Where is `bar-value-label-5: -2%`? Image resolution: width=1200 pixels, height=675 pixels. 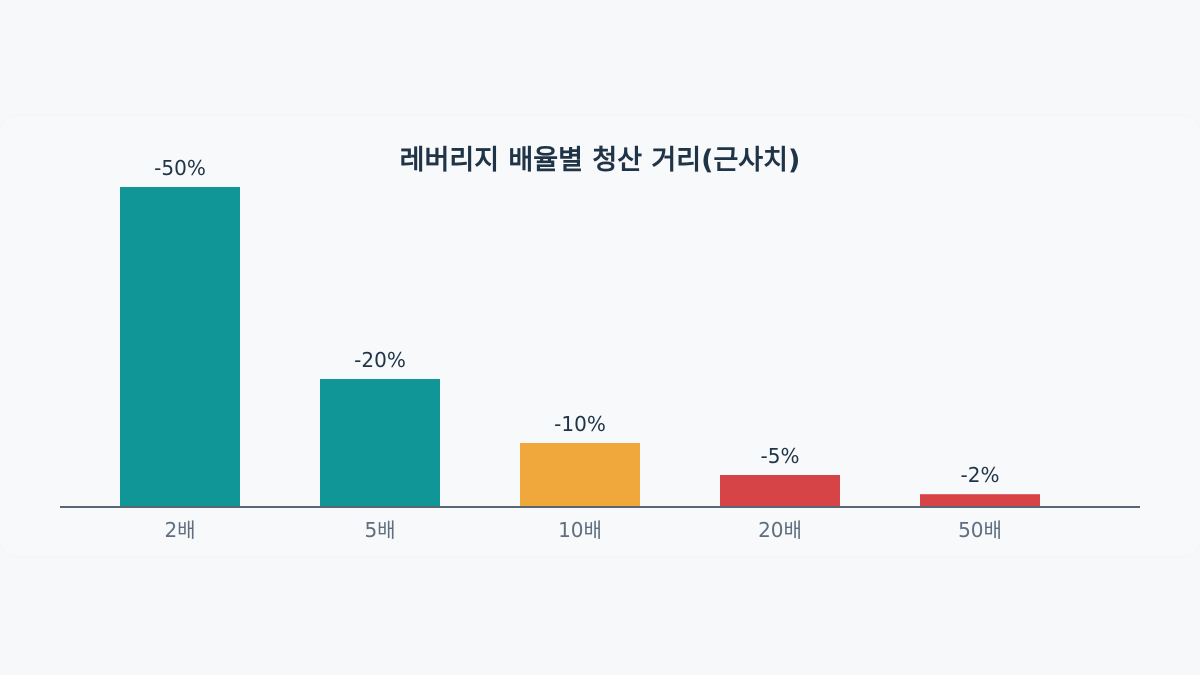
bar-value-label-5: -2% is located at coordinates (980, 475).